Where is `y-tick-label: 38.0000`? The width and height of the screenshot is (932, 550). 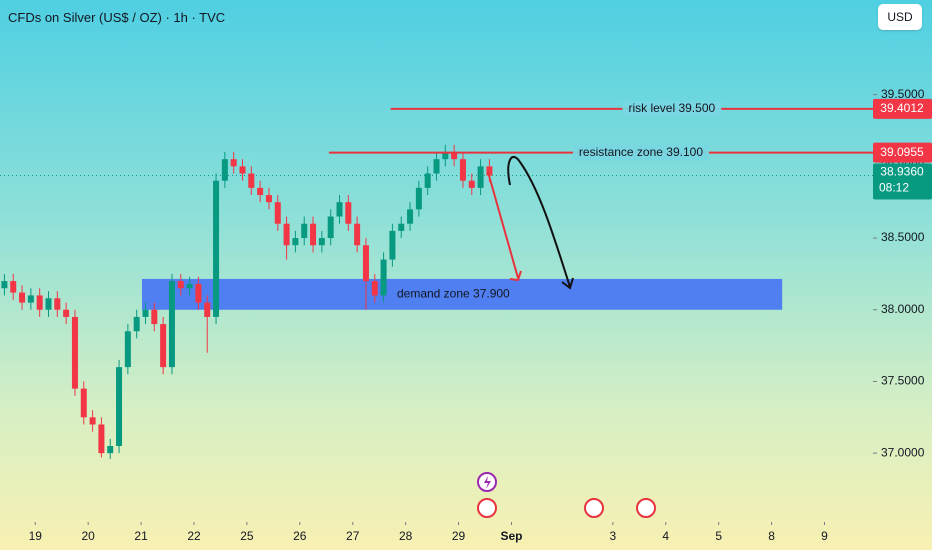 y-tick-label: 38.0000 is located at coordinates (903, 309).